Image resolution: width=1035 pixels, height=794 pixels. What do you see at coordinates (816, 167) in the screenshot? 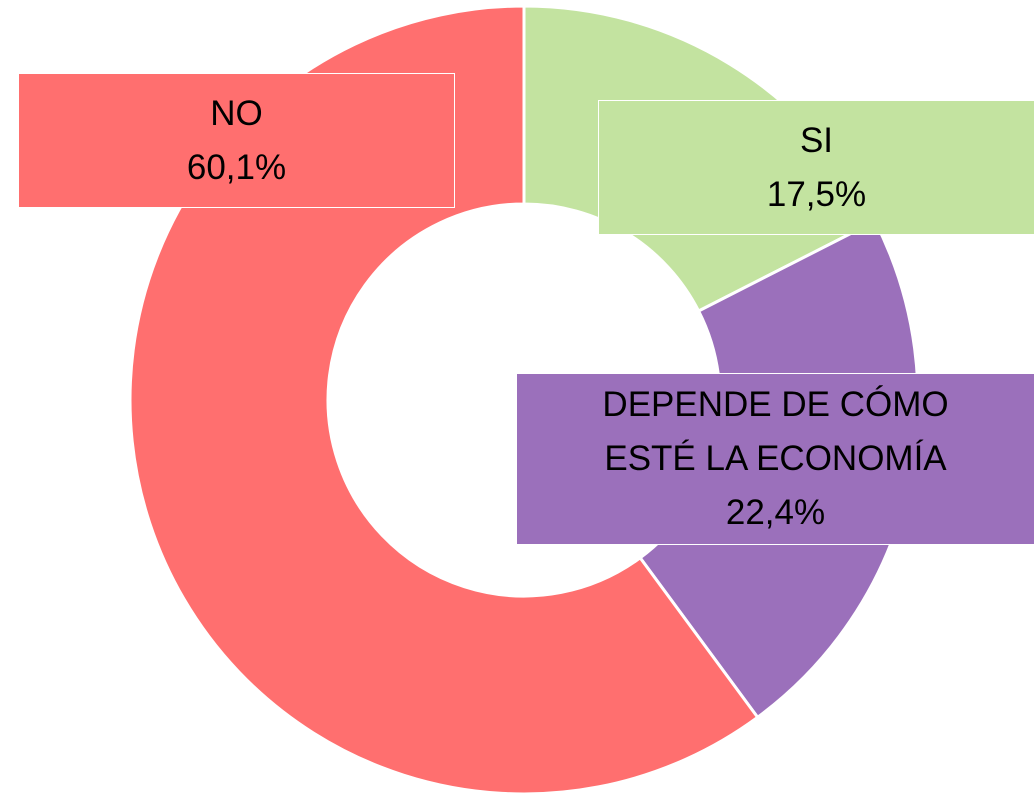
I see `data-label: SI 17,5%` at bounding box center [816, 167].